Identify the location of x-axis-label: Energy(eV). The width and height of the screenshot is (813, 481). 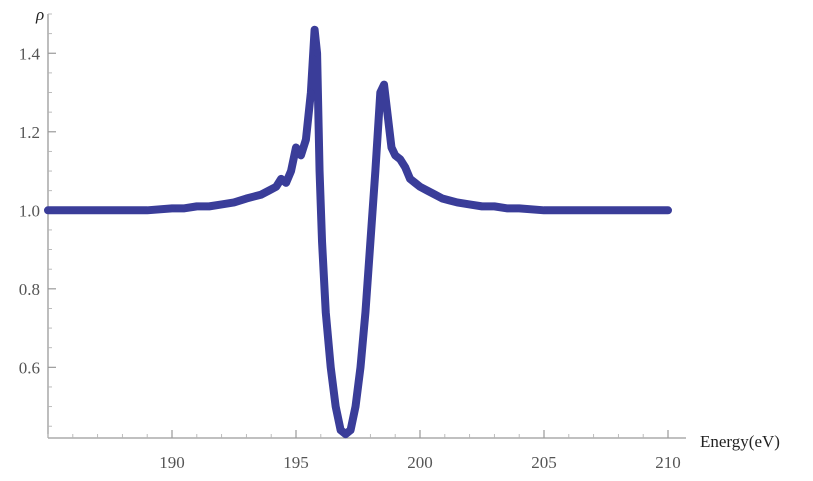
(740, 441).